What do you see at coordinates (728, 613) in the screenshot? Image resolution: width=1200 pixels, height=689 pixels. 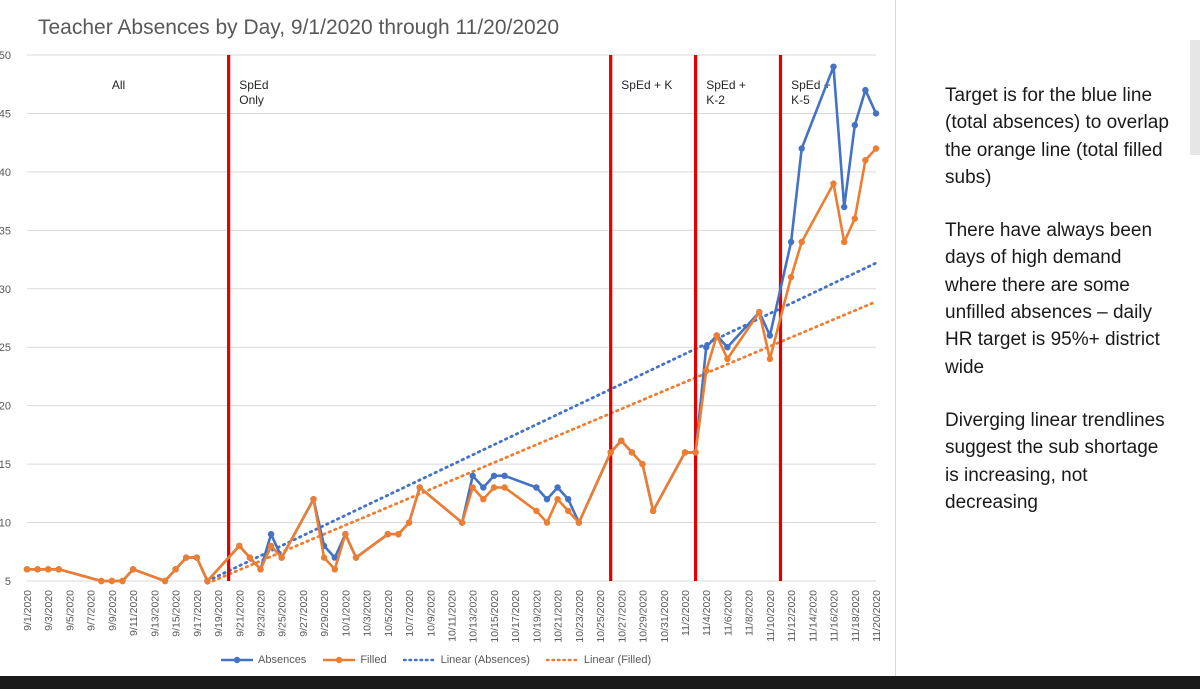 I see `x-tick-label-33: 11/6/2020` at bounding box center [728, 613].